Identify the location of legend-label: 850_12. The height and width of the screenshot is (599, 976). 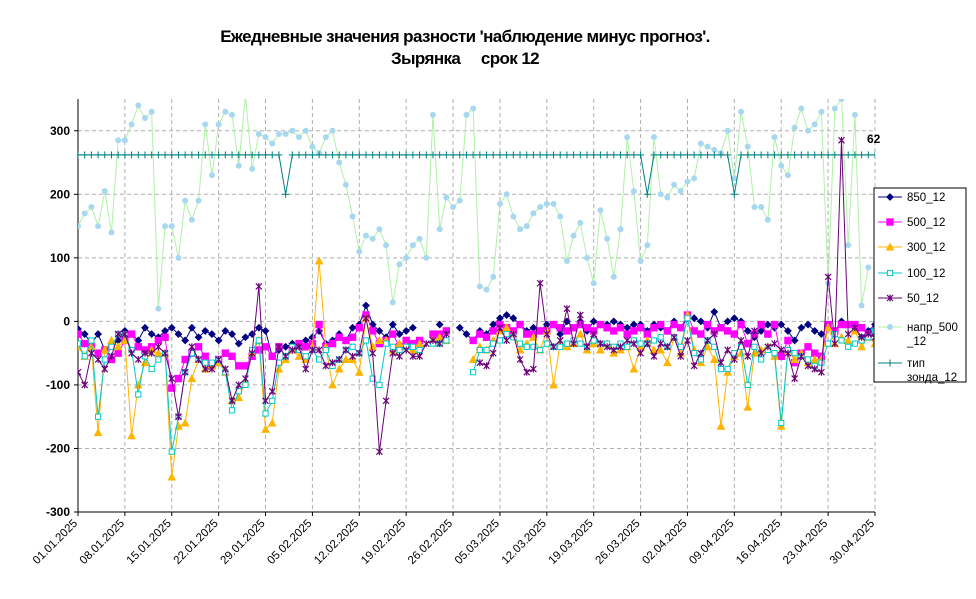
(926, 198).